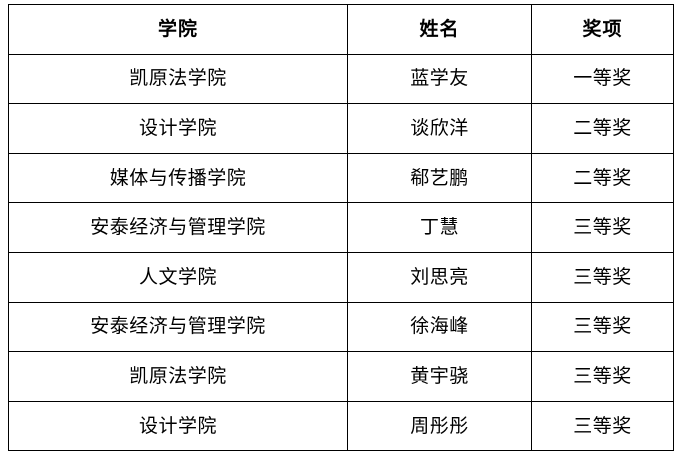 Image resolution: width=686 pixels, height=452 pixels. I want to click on table-row: 设计学院 周彤彤 三等奖, so click(341, 426).